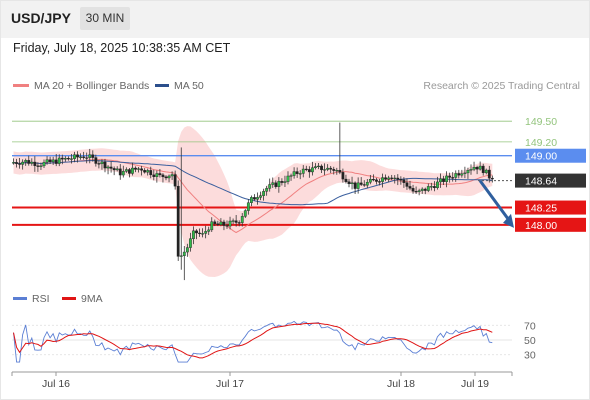 The height and width of the screenshot is (400, 590). Describe the element at coordinates (56, 384) in the screenshot. I see `time-tick-label: Jul 16` at that location.